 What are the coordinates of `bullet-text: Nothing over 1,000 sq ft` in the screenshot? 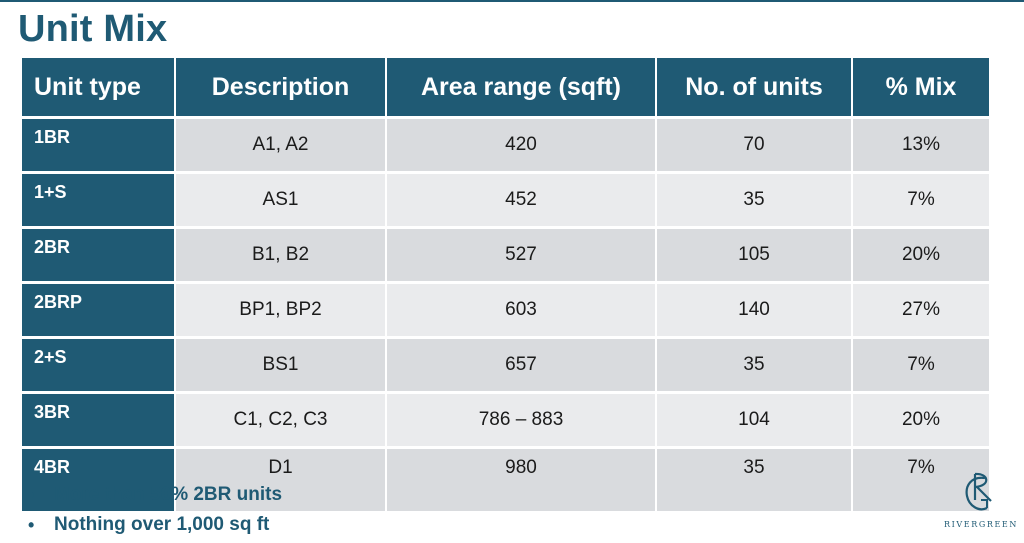 It's located at (162, 524).